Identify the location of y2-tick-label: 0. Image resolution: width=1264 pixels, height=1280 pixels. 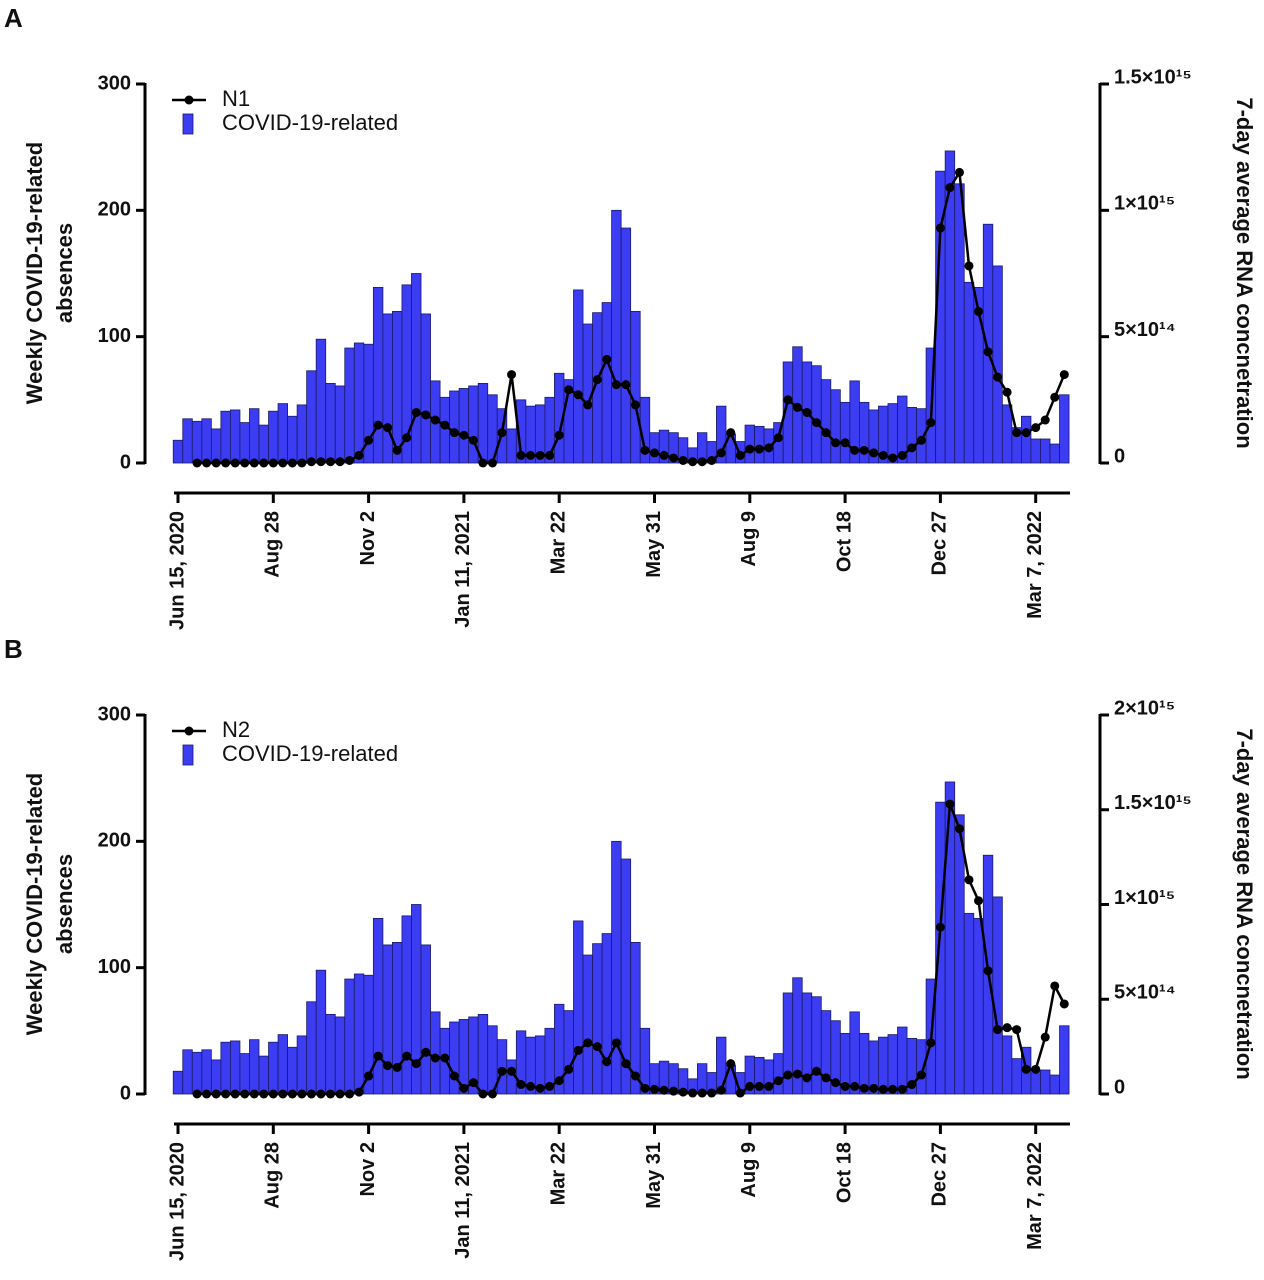
(1119, 1087).